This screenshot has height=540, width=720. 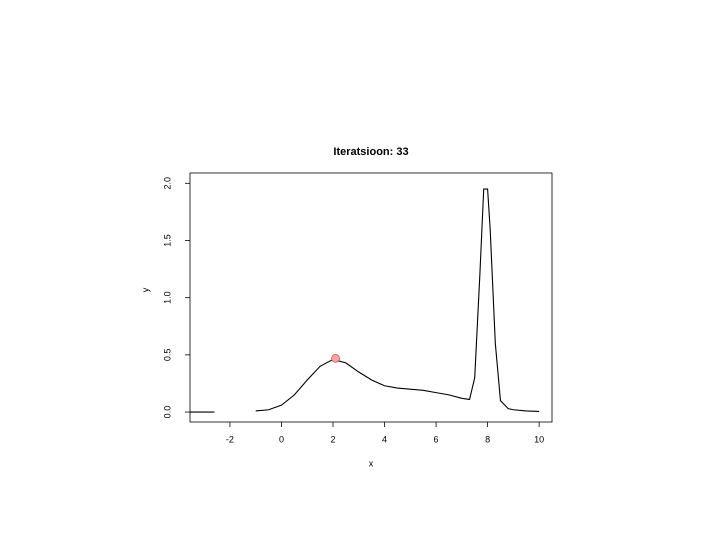 What do you see at coordinates (384, 439) in the screenshot?
I see `x-tick-label: 4` at bounding box center [384, 439].